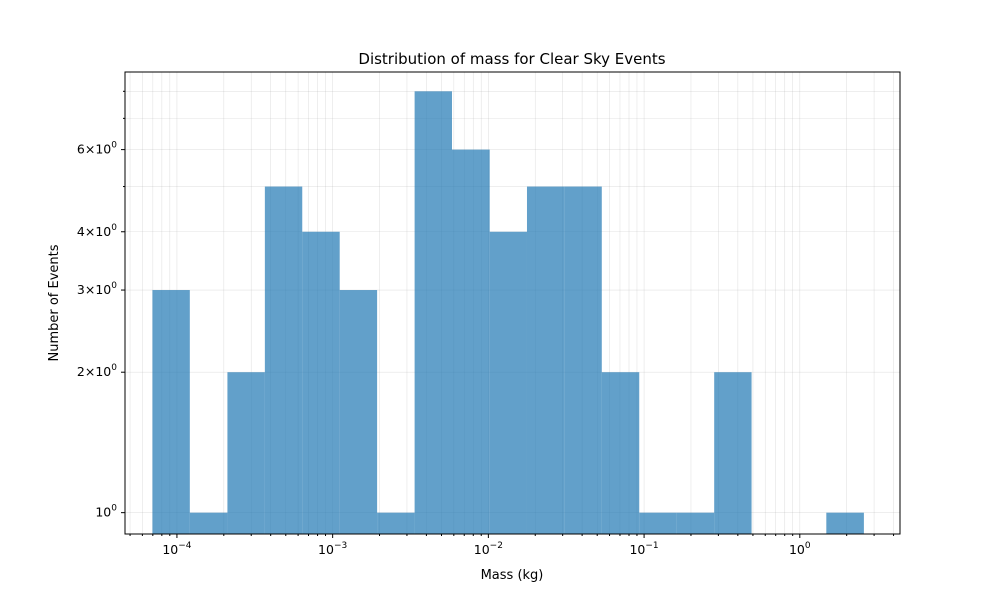 Image resolution: width=1000 pixels, height=600 pixels. I want to click on y-tick-label: 2×100, so click(97, 371).